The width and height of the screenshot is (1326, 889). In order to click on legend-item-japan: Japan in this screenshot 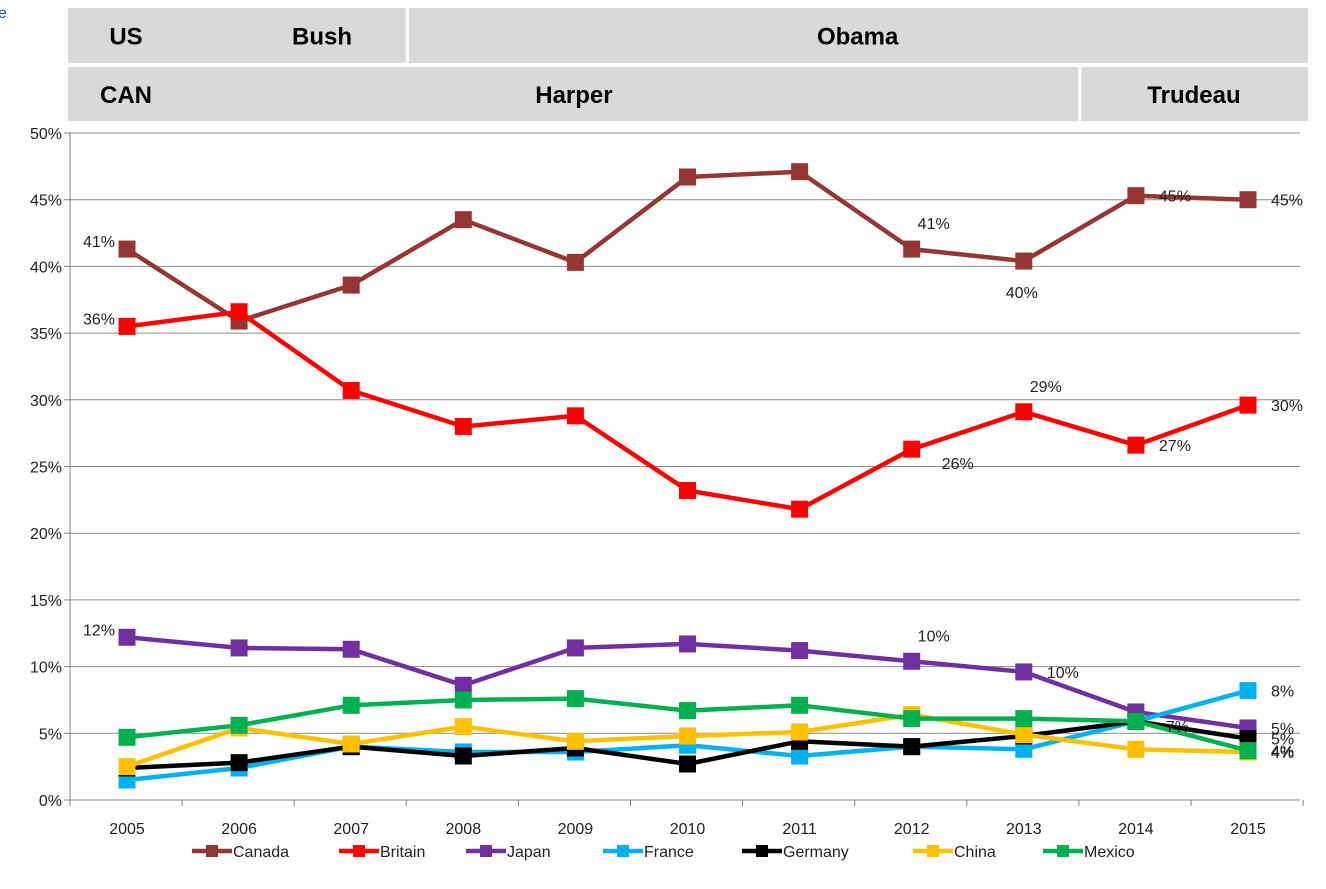, I will do `click(508, 852)`.